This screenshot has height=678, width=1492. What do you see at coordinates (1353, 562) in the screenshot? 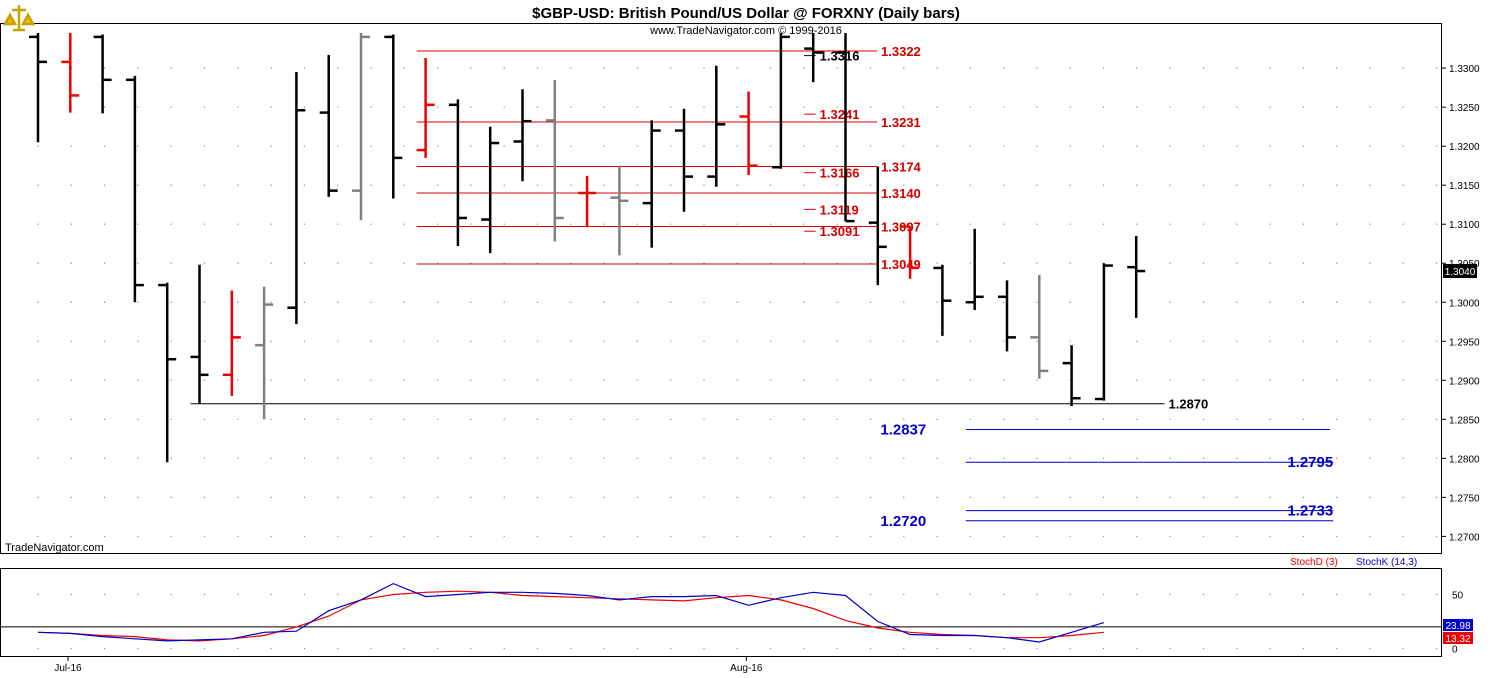
I see `stochastic-legend: StochD (3) StochK (14,3)` at bounding box center [1353, 562].